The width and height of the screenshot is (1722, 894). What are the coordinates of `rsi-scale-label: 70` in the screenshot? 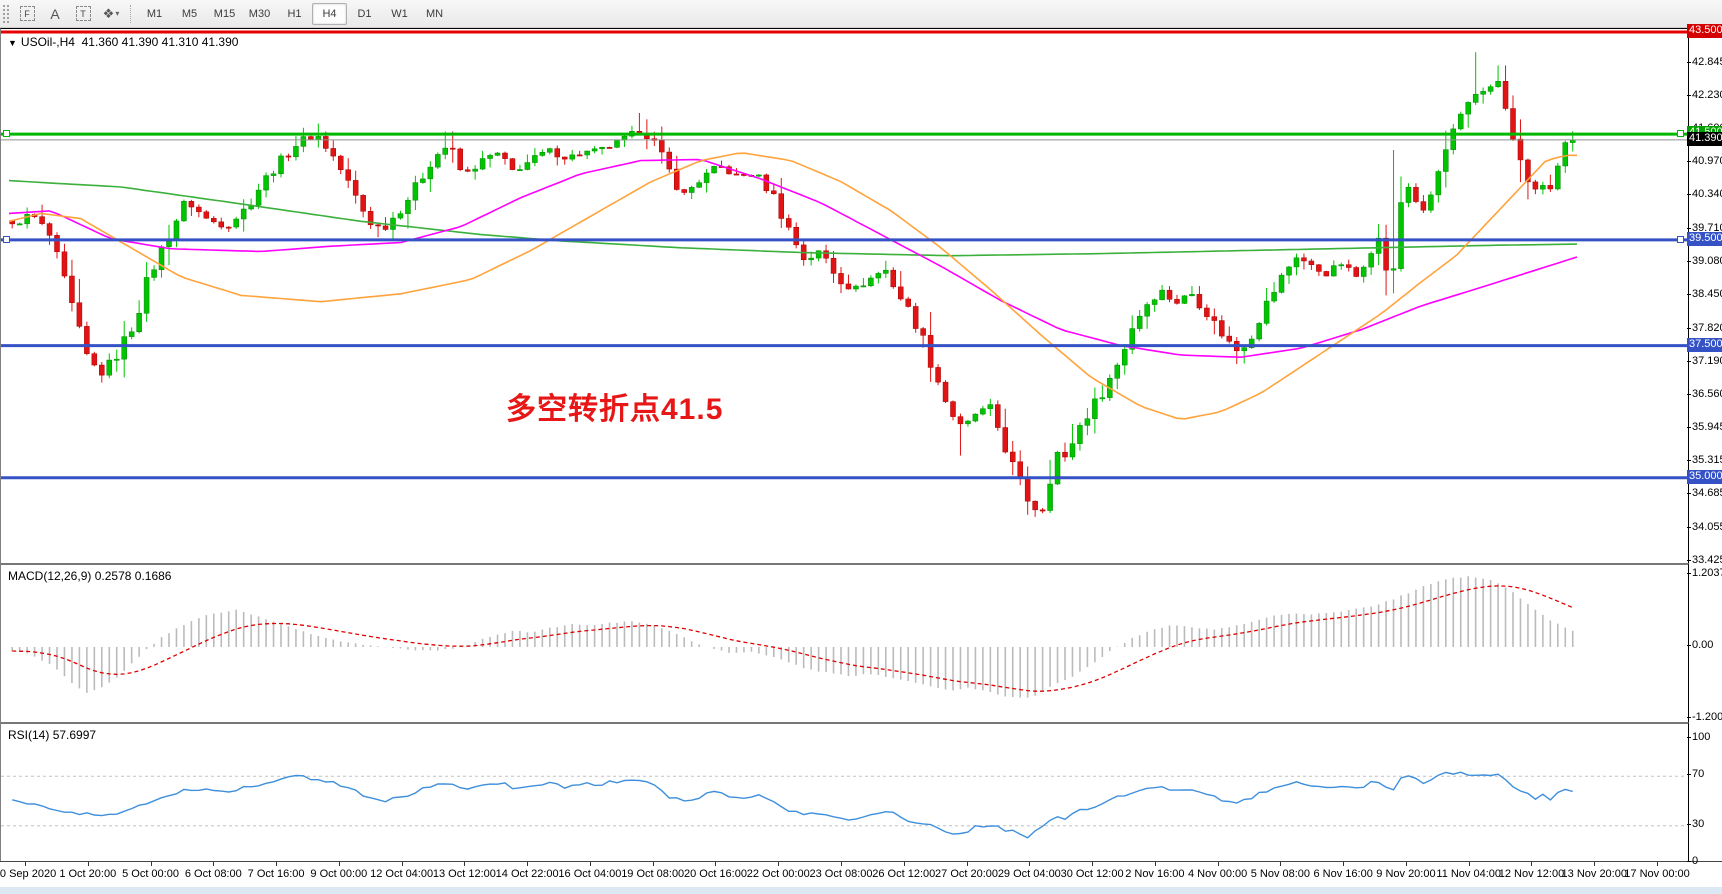 It's located at (1698, 774).